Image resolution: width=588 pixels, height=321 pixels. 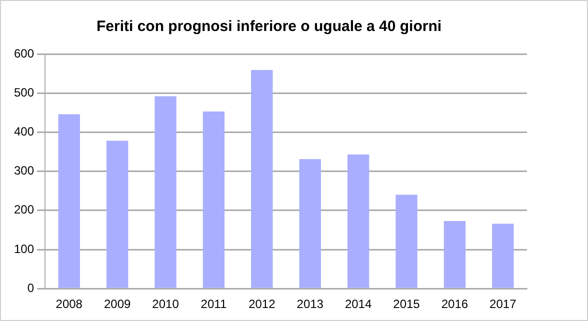 I want to click on x-tick-label: 2008, so click(x=69, y=304).